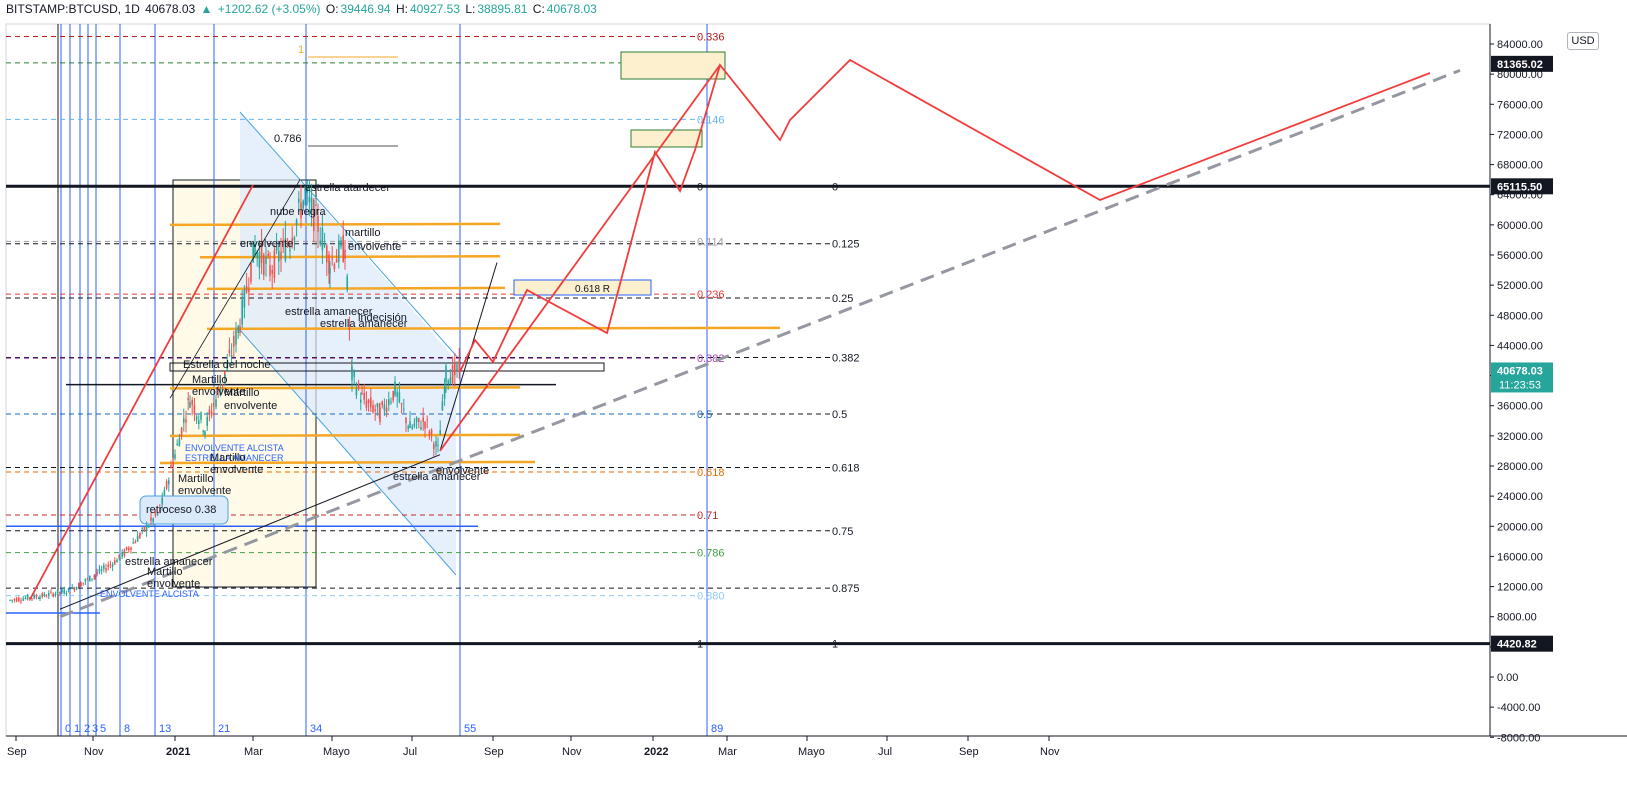  Describe the element at coordinates (839, 415) in the screenshot. I see `fib-level-label: 0.5` at that location.